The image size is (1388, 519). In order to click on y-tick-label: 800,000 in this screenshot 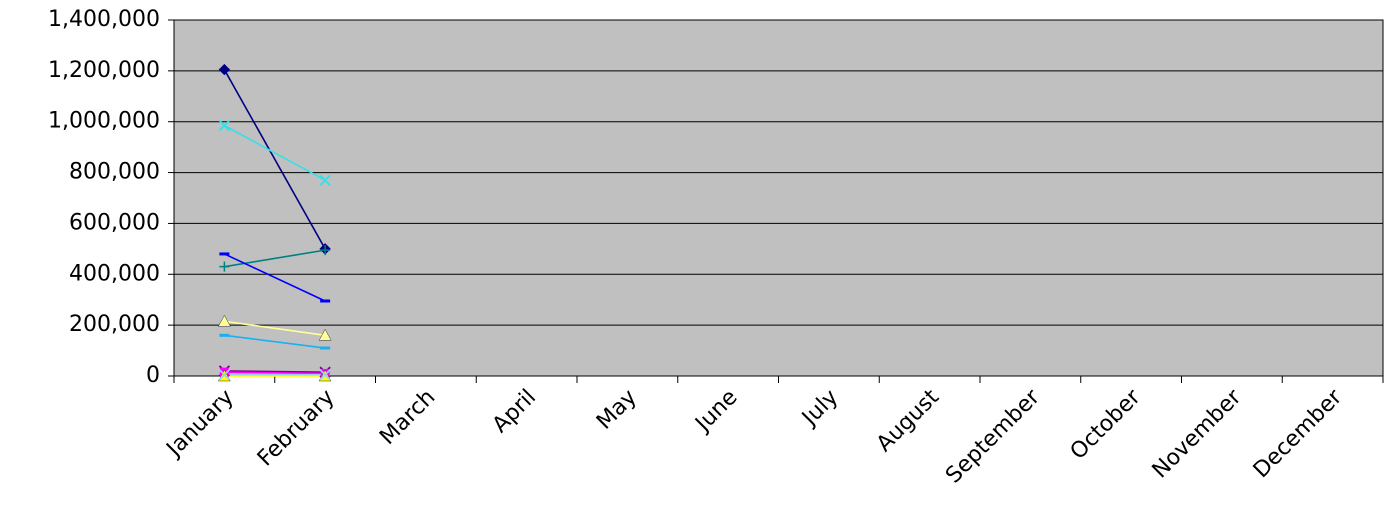, I will do `click(114, 172)`.